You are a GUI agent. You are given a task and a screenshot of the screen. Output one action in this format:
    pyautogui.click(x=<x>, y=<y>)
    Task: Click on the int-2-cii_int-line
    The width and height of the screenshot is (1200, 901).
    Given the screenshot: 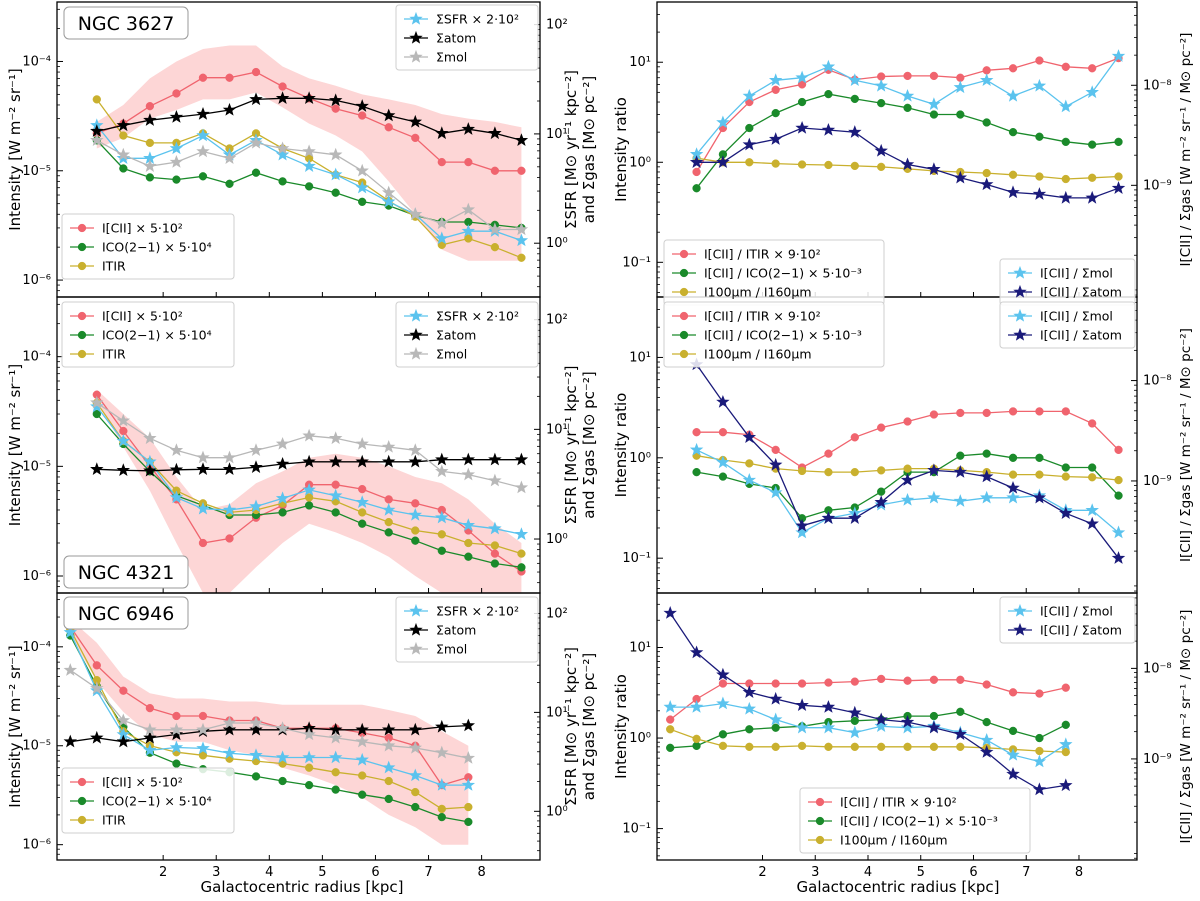 What is the action you would take?
    pyautogui.click(x=269, y=706)
    